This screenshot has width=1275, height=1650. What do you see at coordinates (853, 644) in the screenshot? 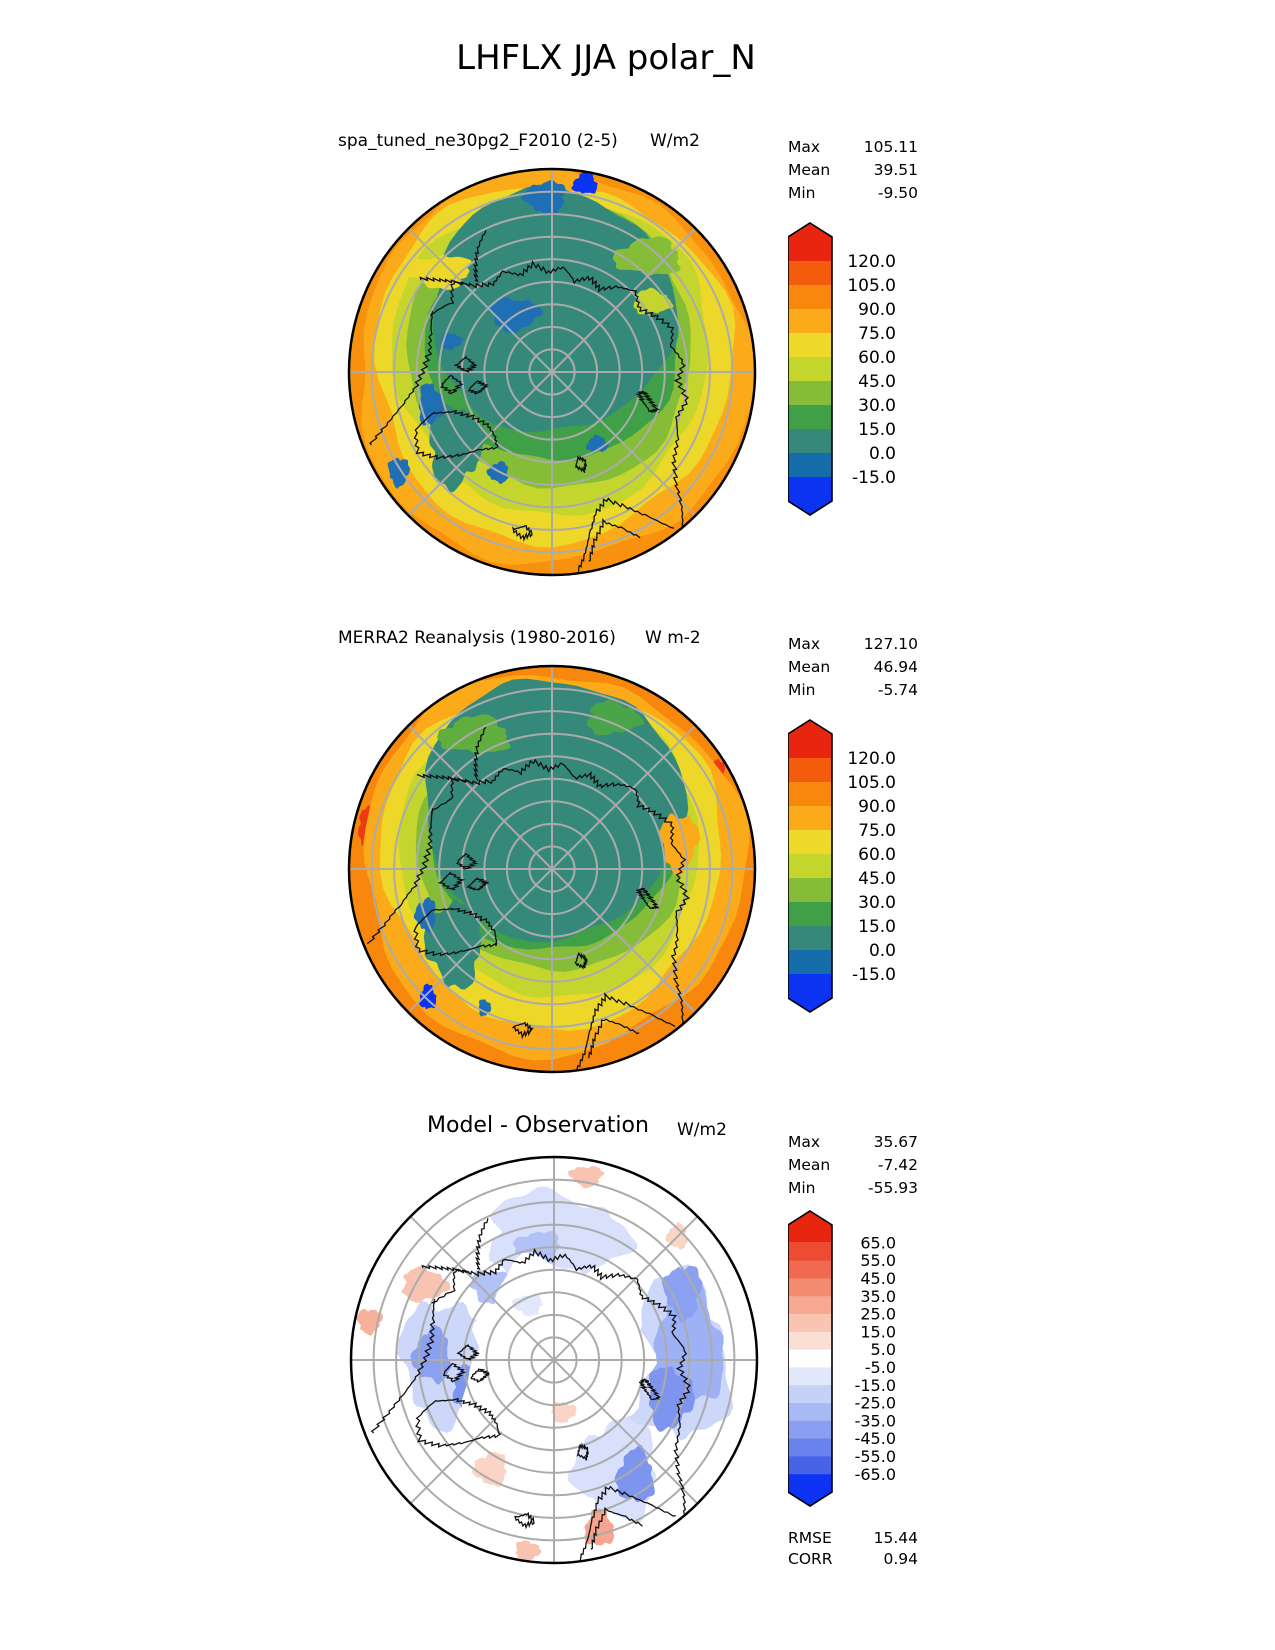
I see `stat-row: Max 127.10` at bounding box center [853, 644].